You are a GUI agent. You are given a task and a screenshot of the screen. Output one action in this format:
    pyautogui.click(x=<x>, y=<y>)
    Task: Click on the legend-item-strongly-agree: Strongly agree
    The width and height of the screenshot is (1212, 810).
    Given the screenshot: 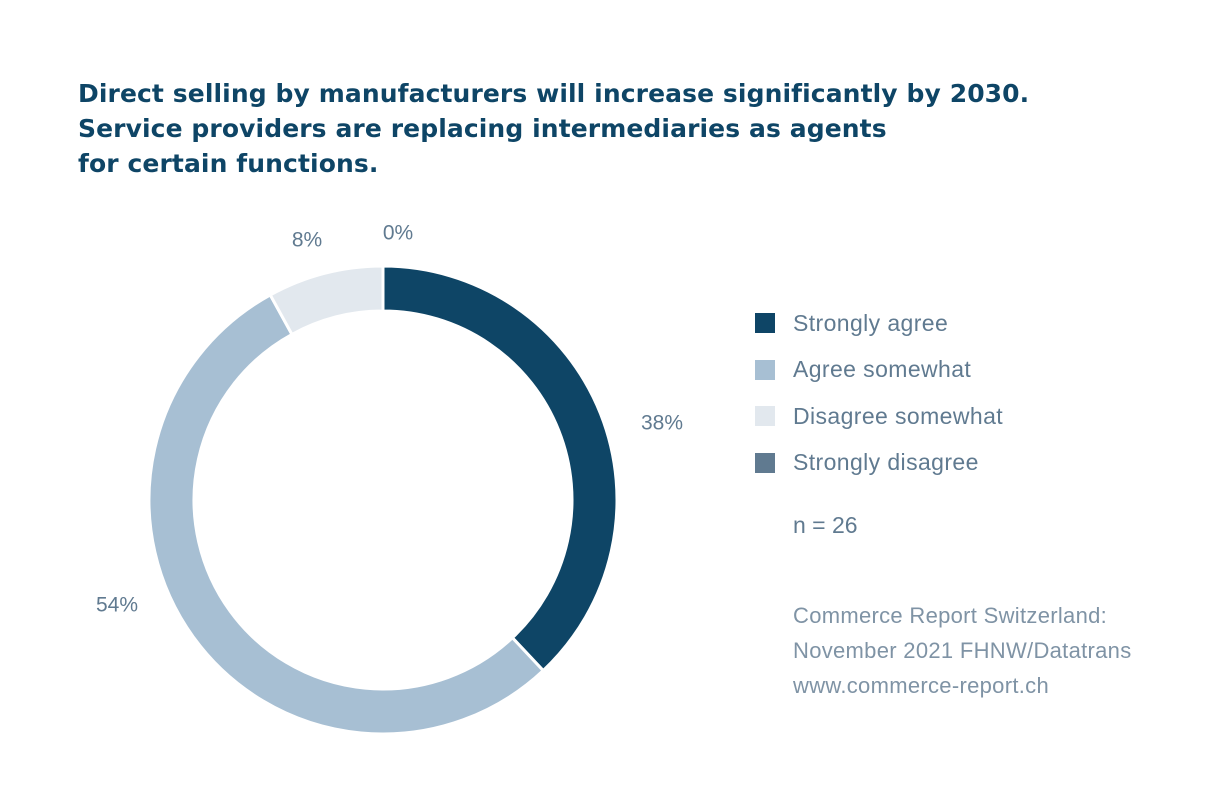 What is the action you would take?
    pyautogui.click(x=879, y=323)
    